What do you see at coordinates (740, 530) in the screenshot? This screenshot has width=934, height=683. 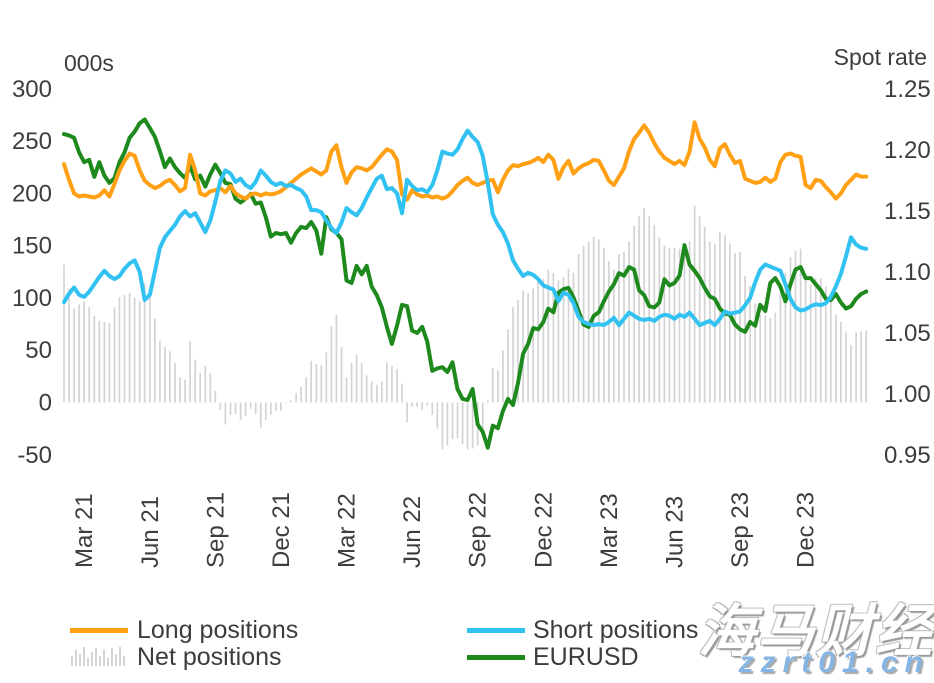 I see `x-axis-tick-label: Sep 23` at bounding box center [740, 530].